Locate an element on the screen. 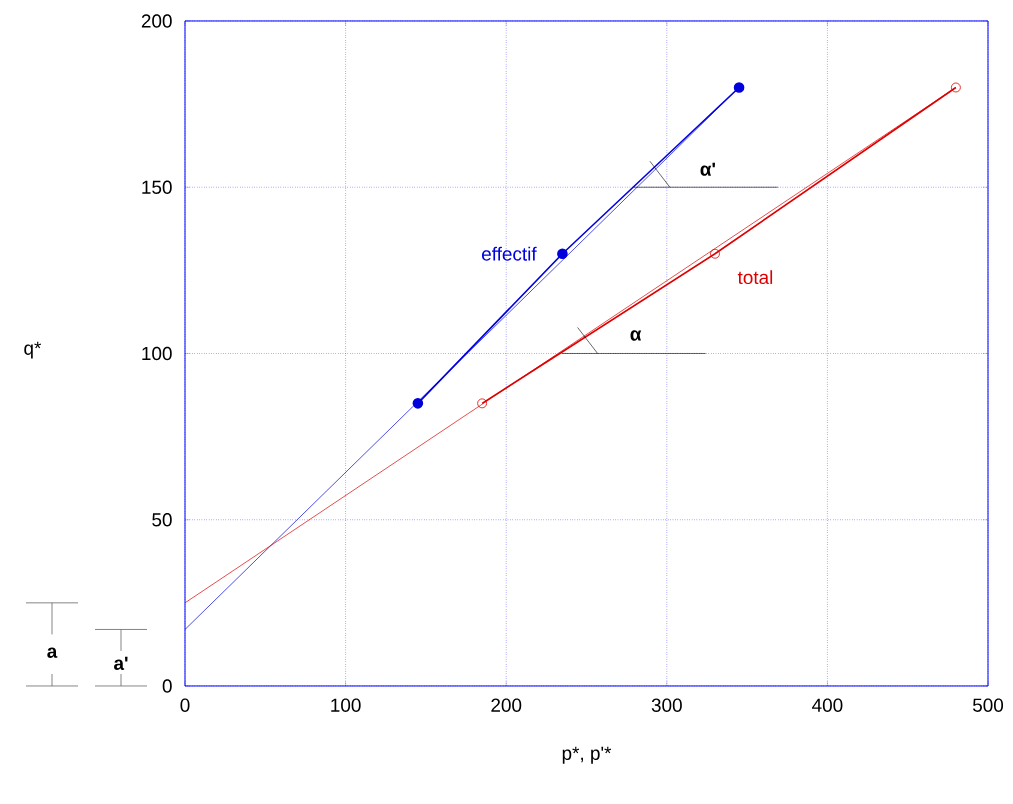 The width and height of the screenshot is (1013, 804). x-axis-title: p*, p'* is located at coordinates (587, 755).